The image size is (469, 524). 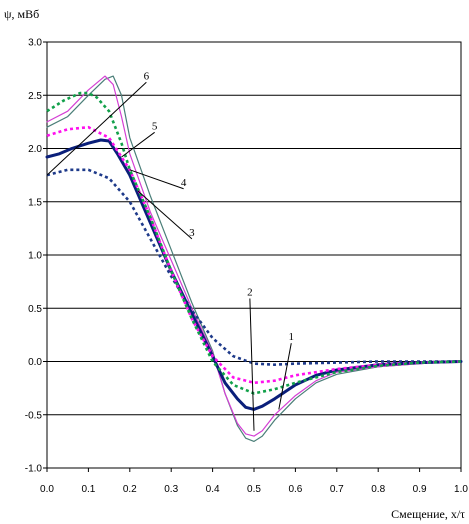 I want to click on y-tick-label: 0.0, so click(x=35, y=362).